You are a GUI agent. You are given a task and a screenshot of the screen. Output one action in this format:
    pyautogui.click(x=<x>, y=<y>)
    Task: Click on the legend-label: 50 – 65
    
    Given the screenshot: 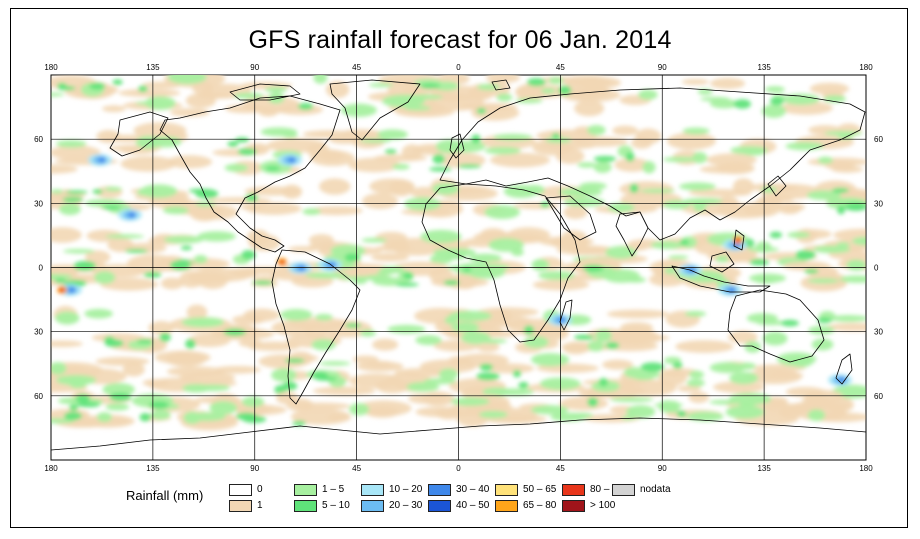 What is the action you would take?
    pyautogui.click(x=540, y=489)
    